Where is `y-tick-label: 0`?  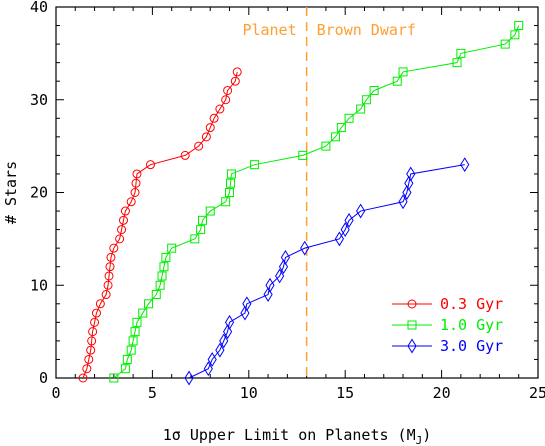
y-tick-label: 0 is located at coordinates (43, 378).